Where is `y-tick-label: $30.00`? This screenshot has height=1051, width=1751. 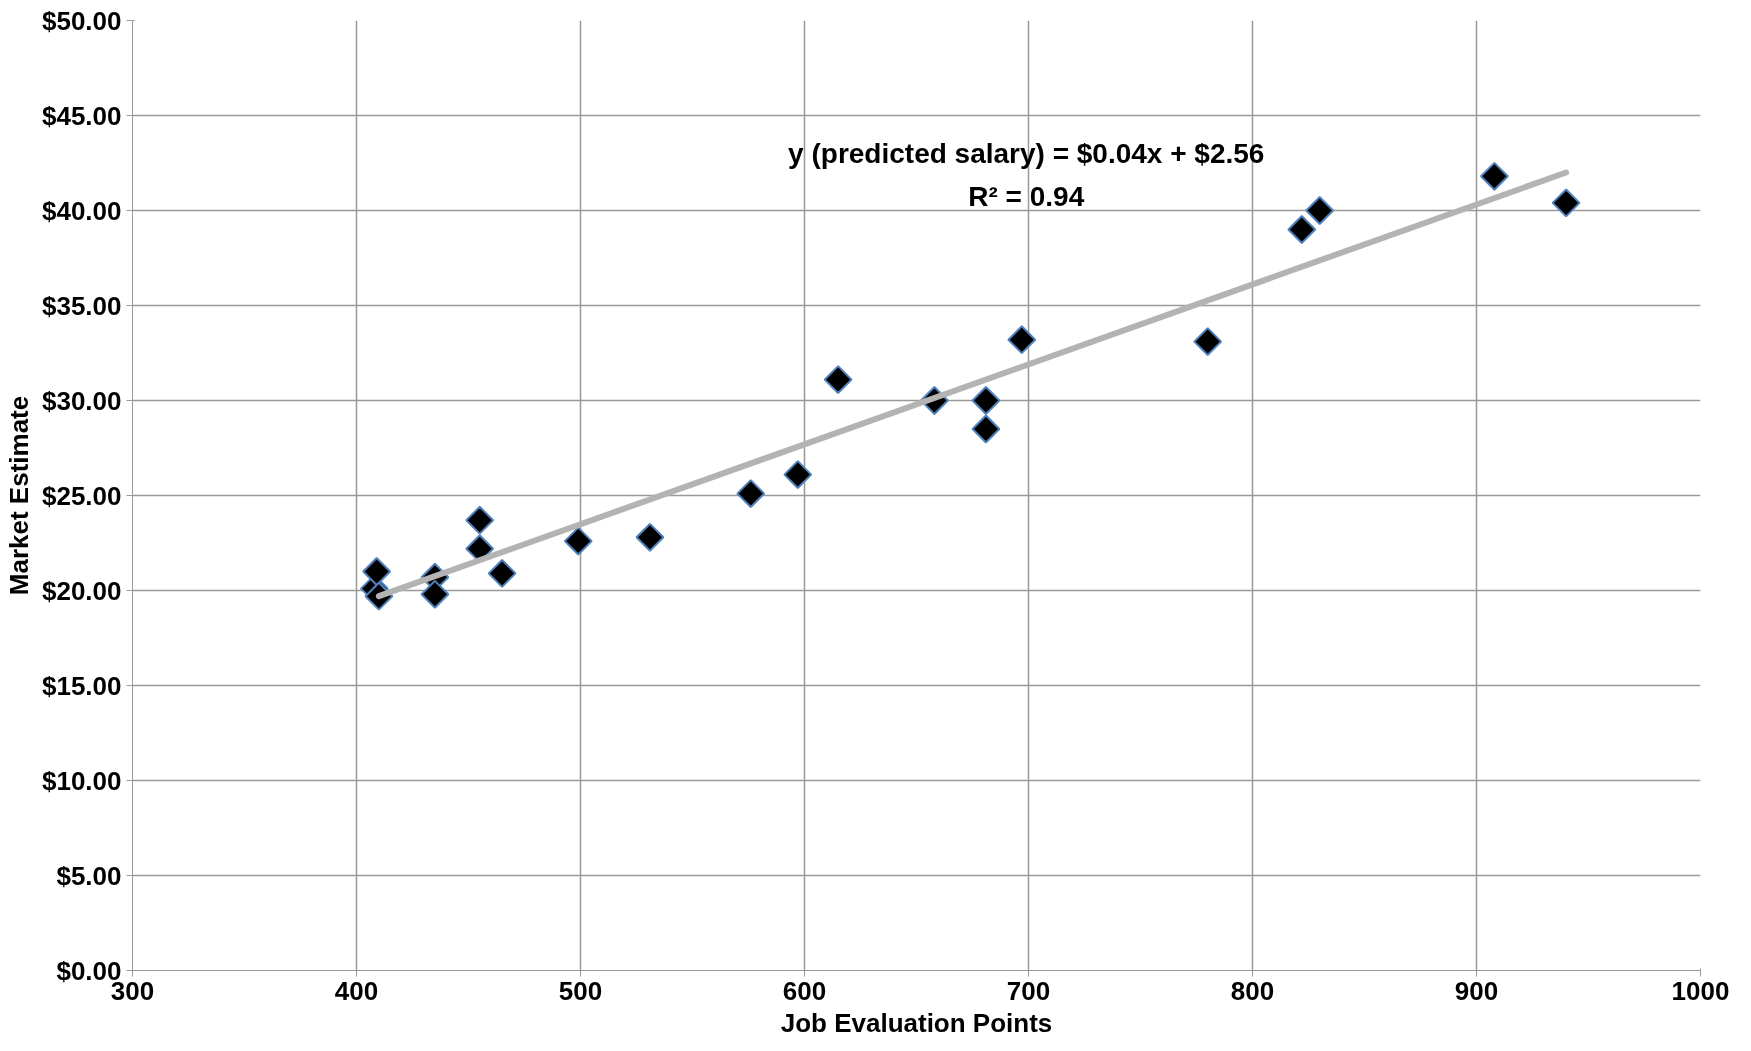
y-tick-label: $30.00 is located at coordinates (81, 400).